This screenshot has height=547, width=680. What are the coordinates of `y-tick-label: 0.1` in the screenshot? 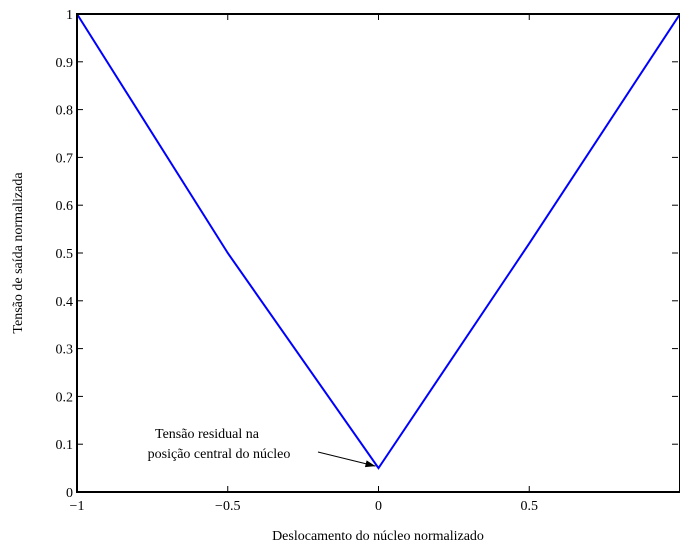 It's located at (65, 445).